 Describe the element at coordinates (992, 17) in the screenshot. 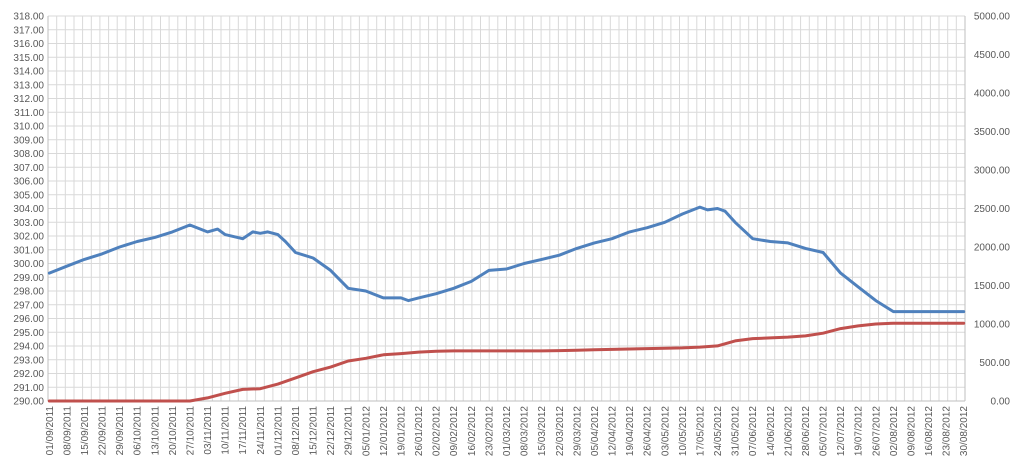

I see `y2-tick-label: 5000.00` at that location.